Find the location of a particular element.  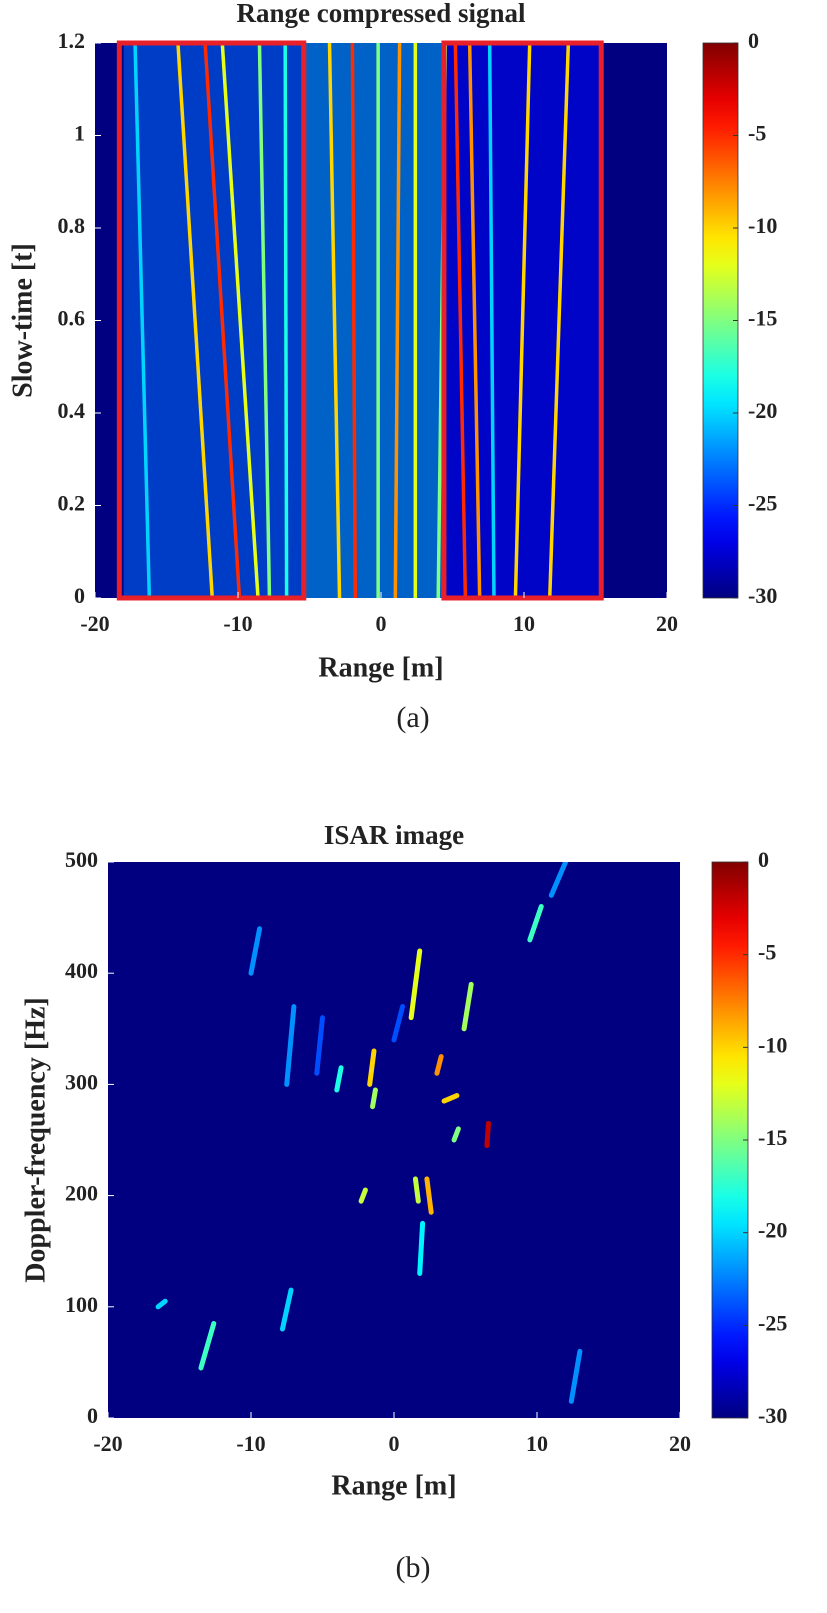

caption: (b) is located at coordinates (413, 1567).